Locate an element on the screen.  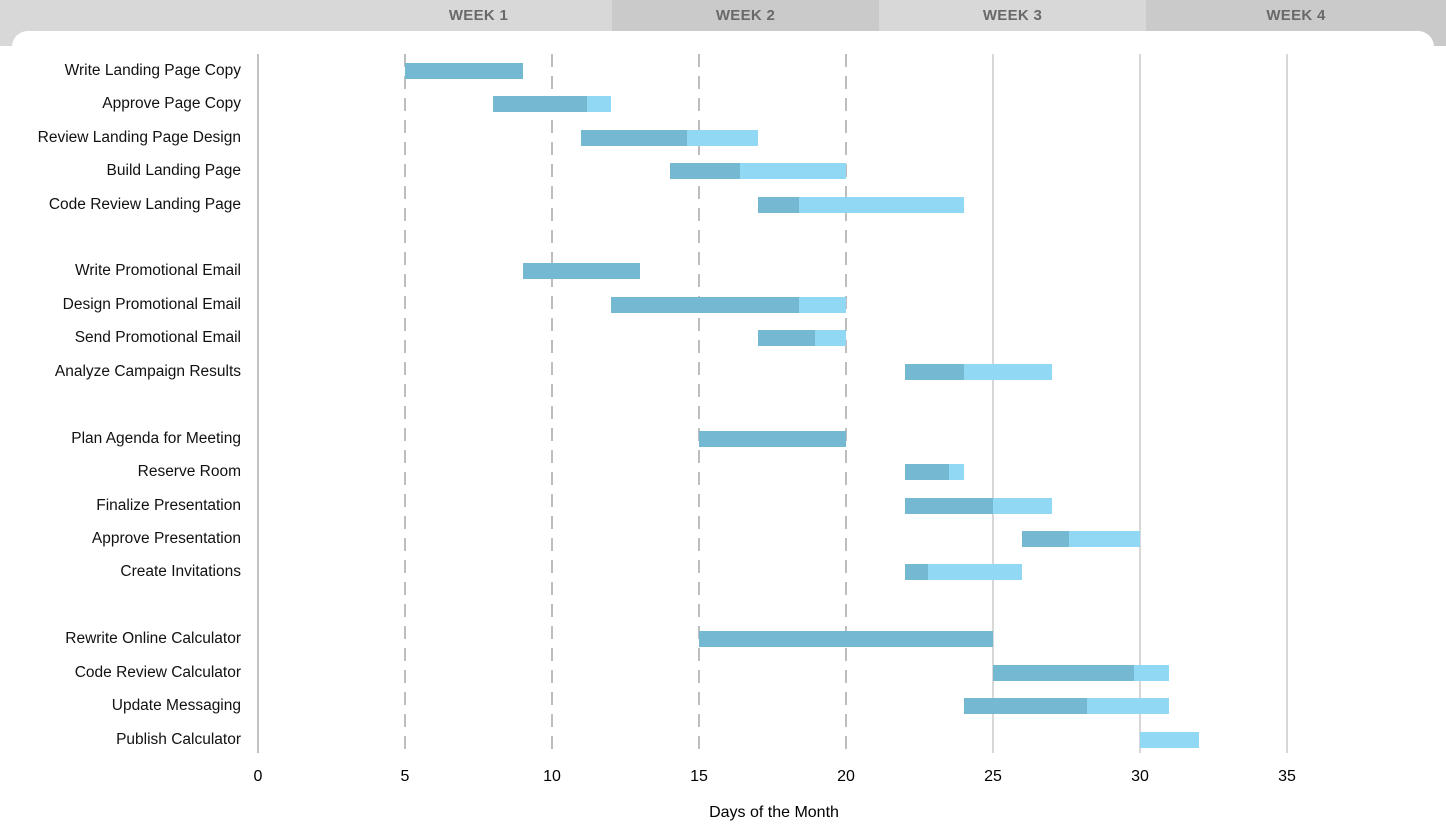
task-label-plan-agenda-for-meeting: Plan Agenda for Meeting is located at coordinates (156, 438).